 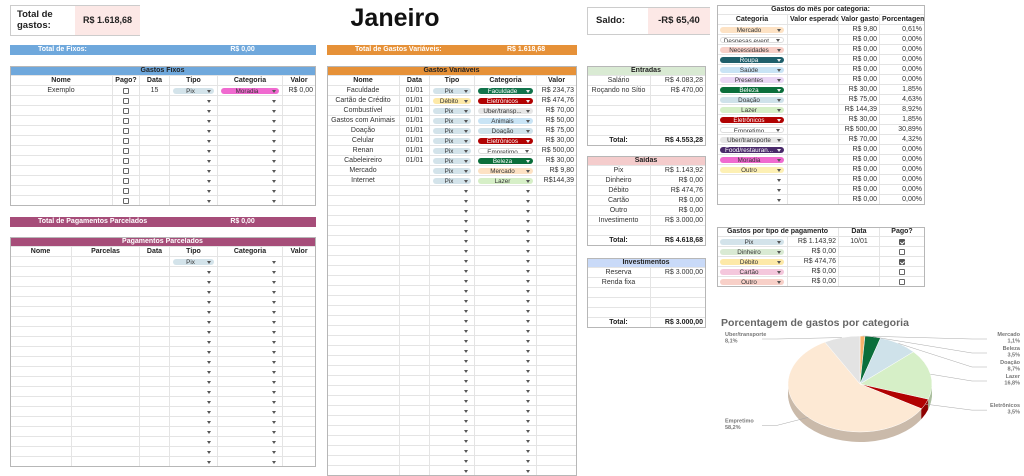 I want to click on dropdown-chip: Uber/transporte, so click(x=752, y=139).